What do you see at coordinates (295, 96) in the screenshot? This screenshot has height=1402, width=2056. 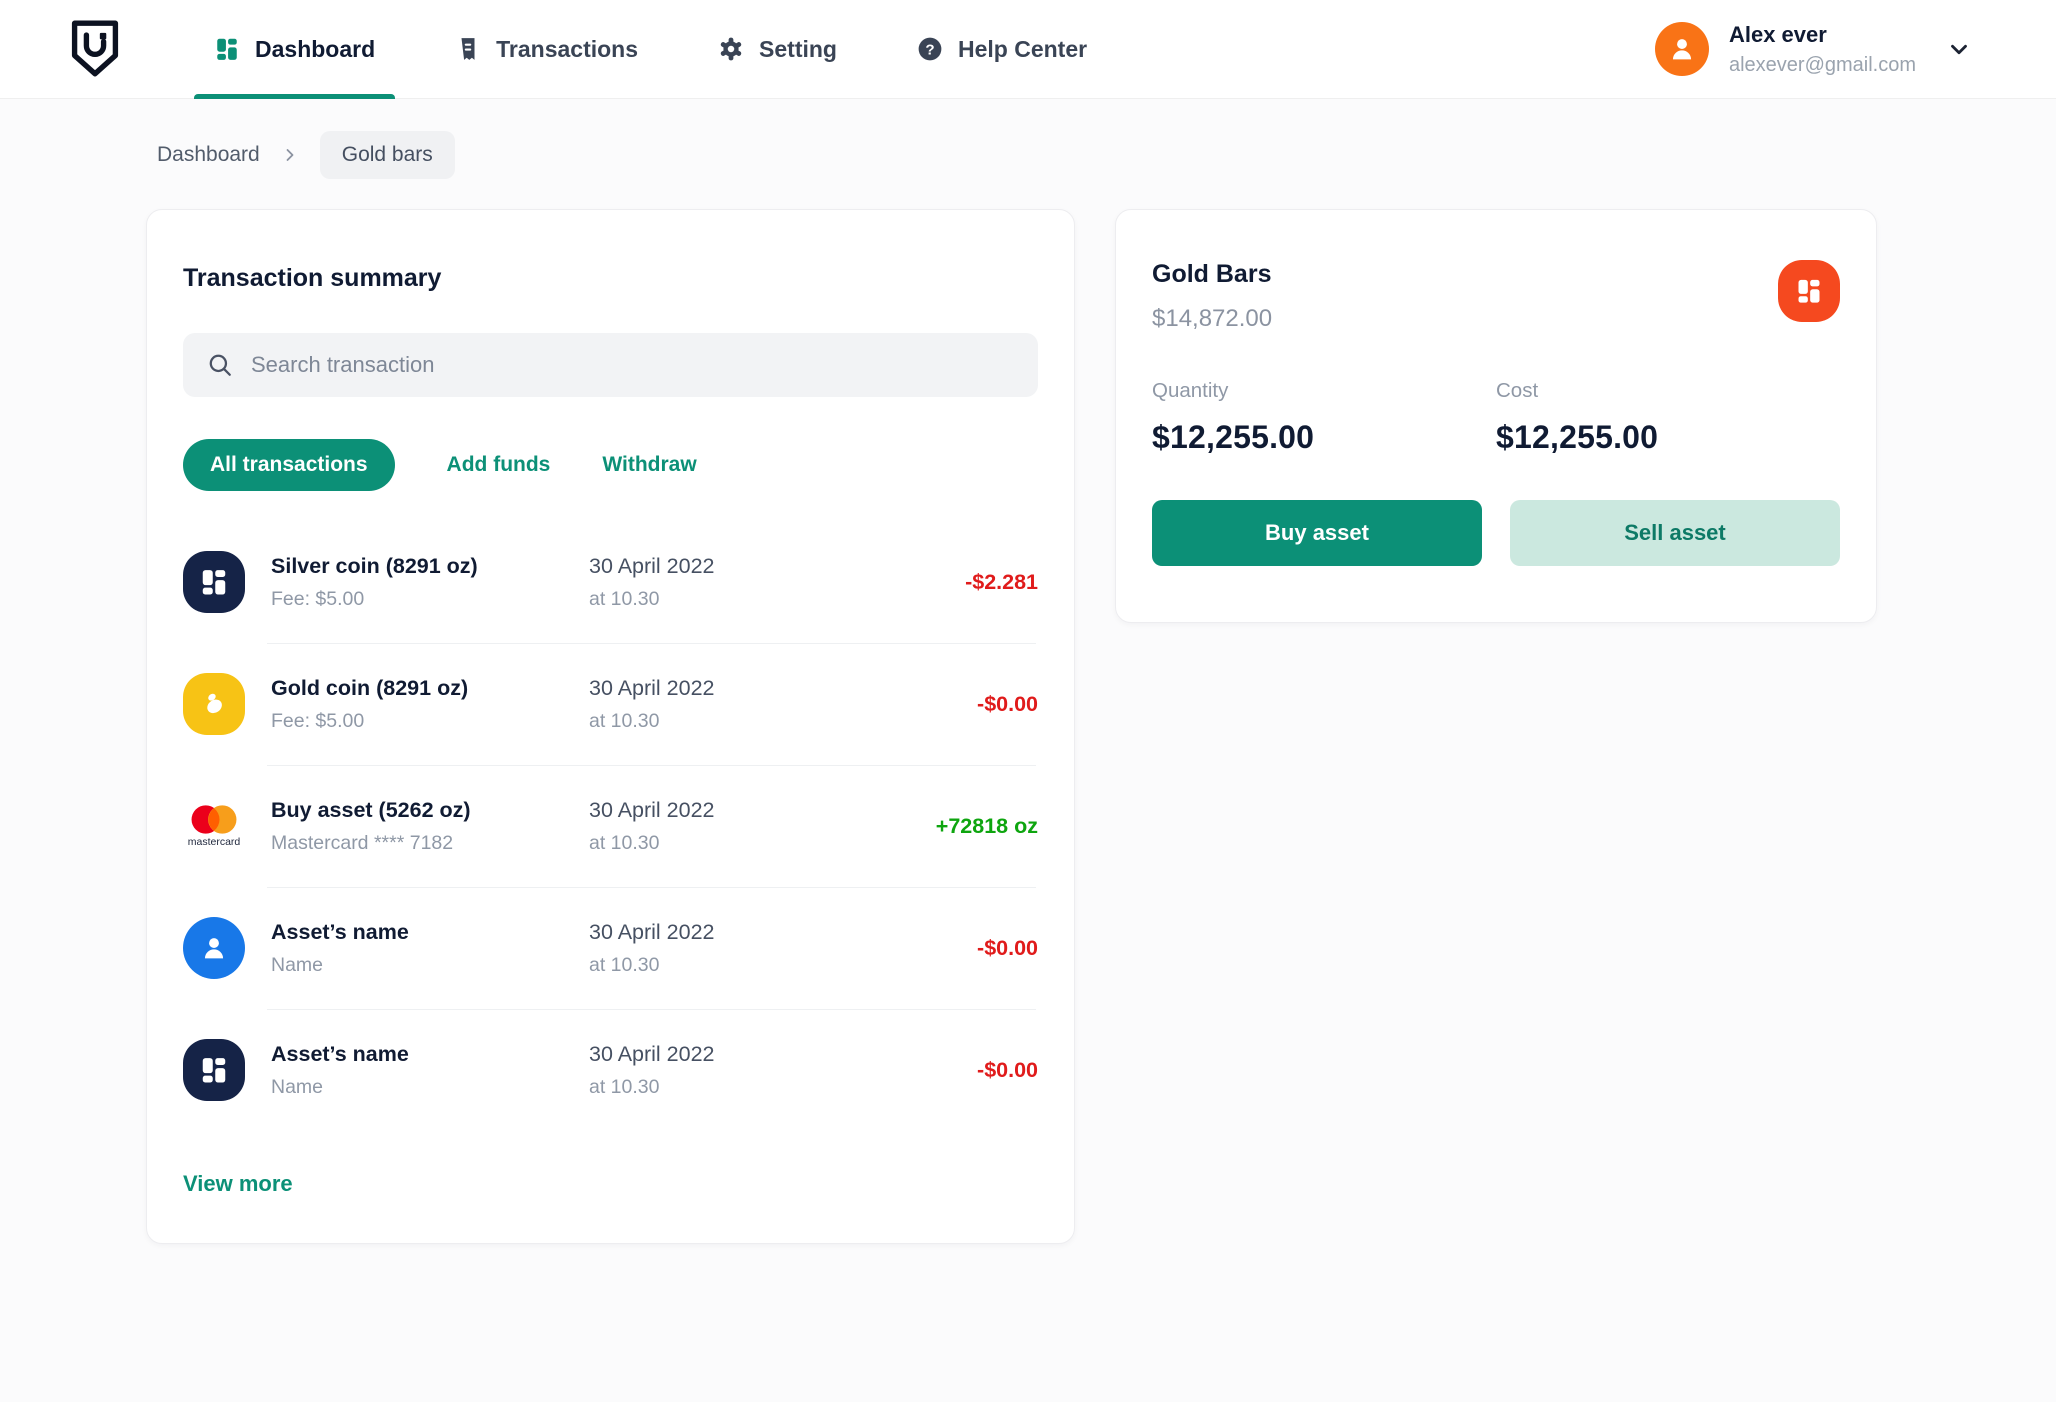 I see `active-tab-underline` at bounding box center [295, 96].